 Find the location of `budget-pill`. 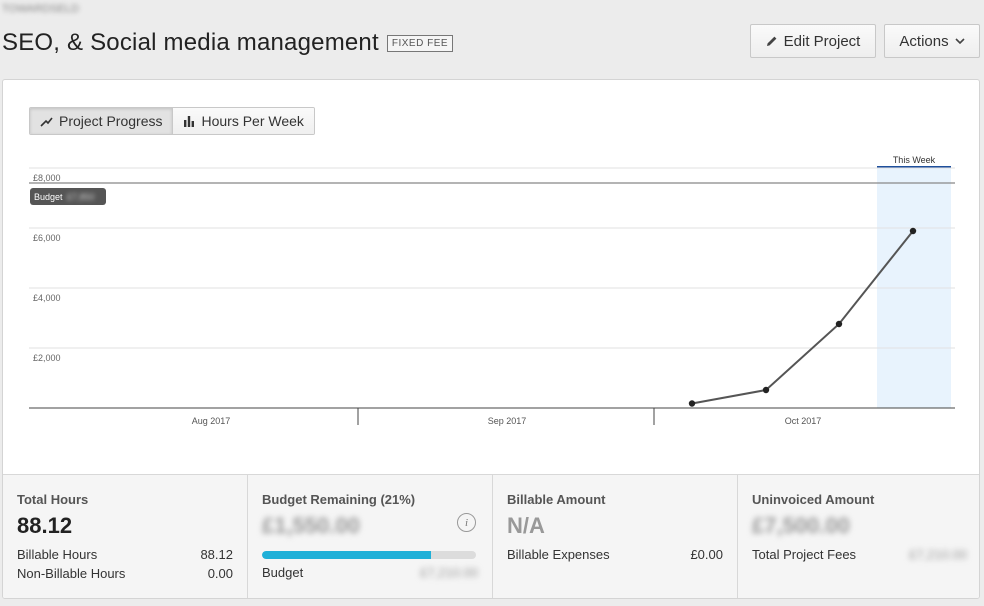

budget-pill is located at coordinates (68, 196).